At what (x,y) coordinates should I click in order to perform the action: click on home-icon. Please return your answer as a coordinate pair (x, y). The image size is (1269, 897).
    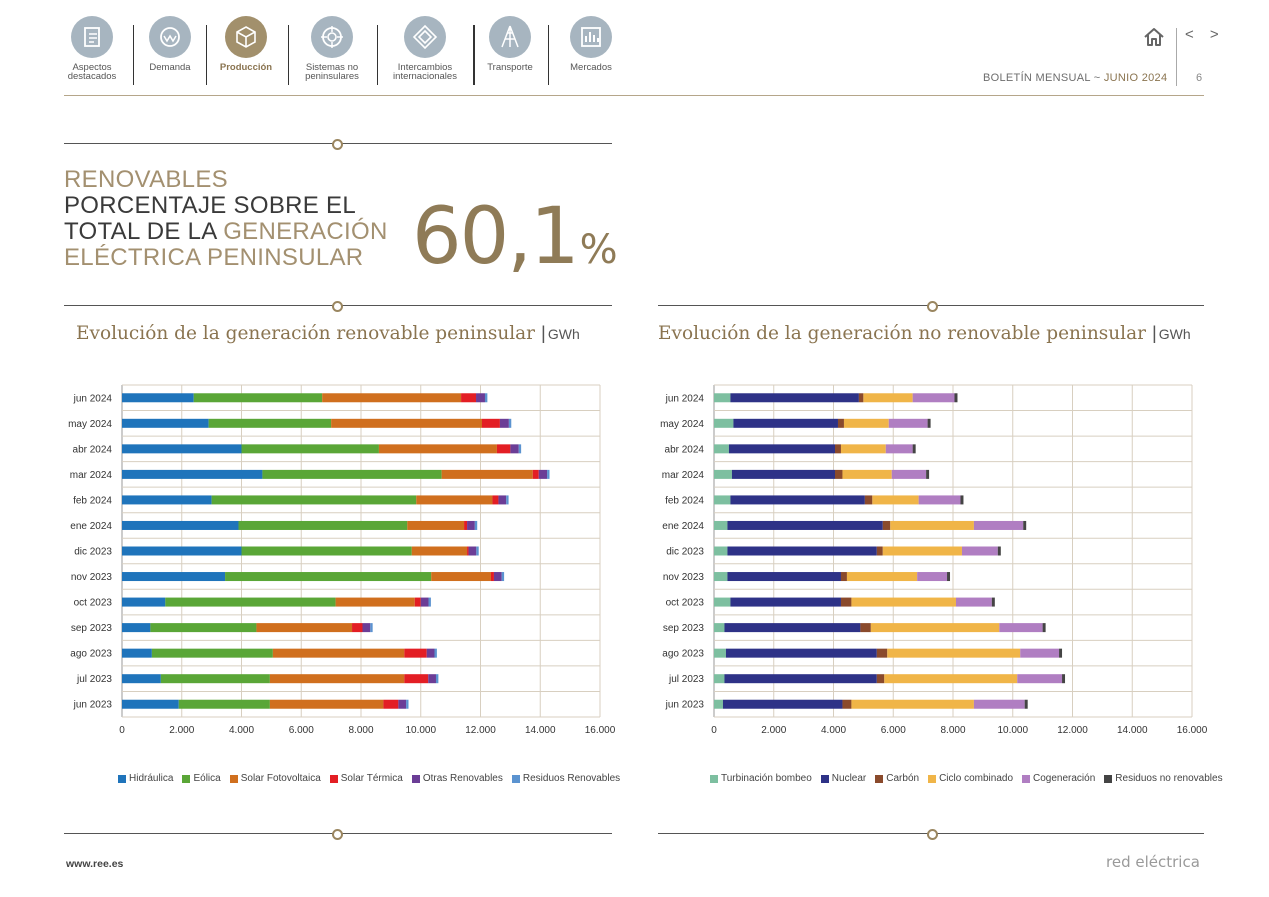
    Looking at the image, I should click on (1154, 37).